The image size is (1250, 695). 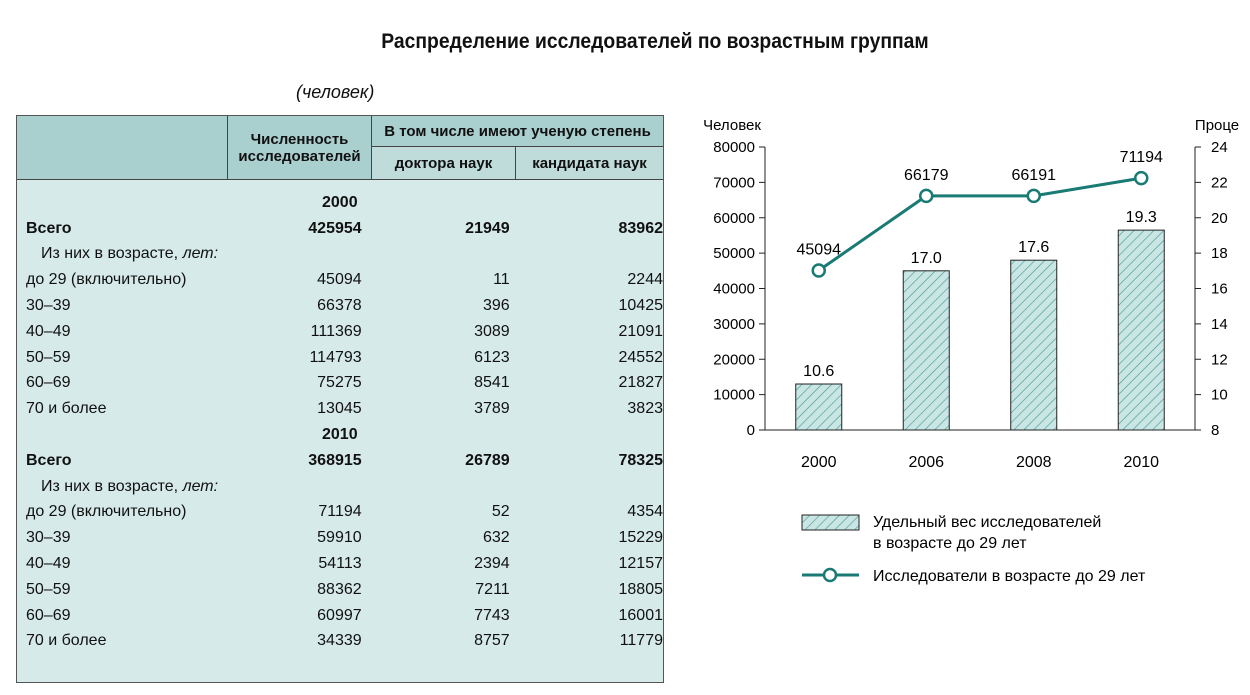 What do you see at coordinates (950, 543) in the screenshot?
I see `legend-bar-label-line2: в возрасте до 29 лет` at bounding box center [950, 543].